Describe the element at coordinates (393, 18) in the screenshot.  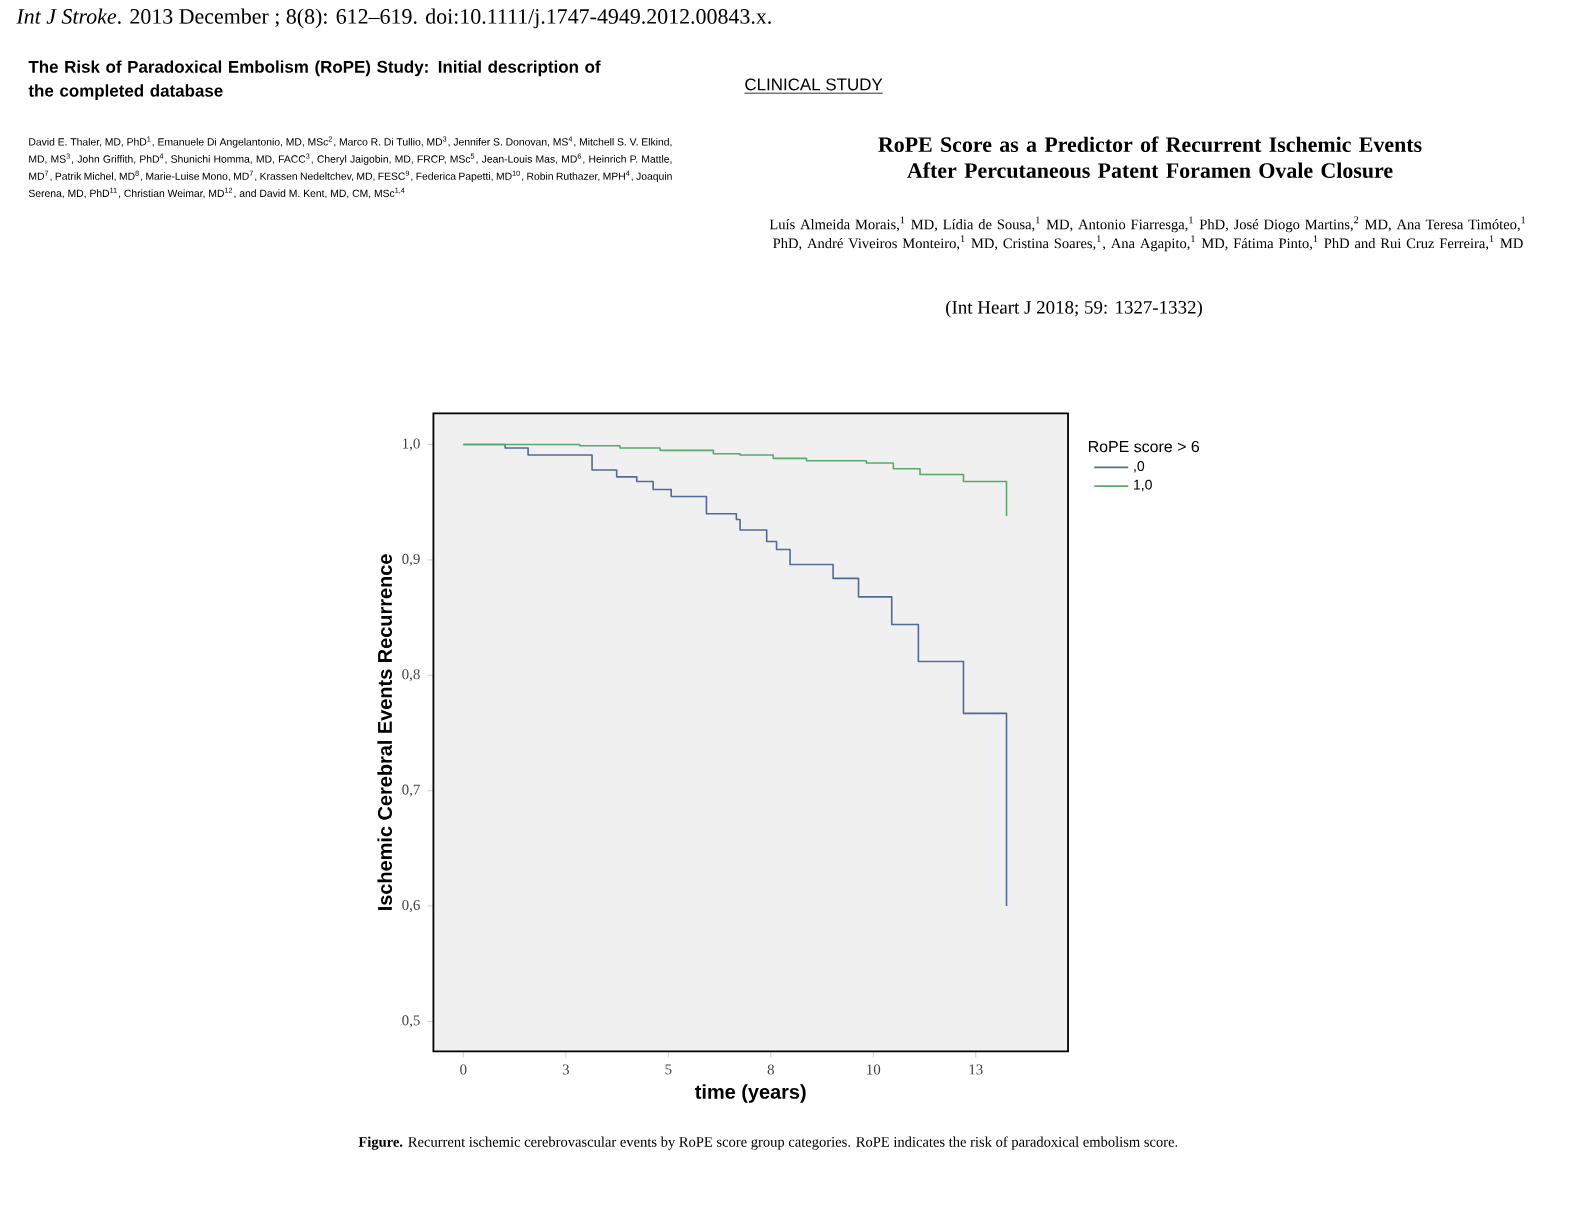
I see `text: Int J Stroke. 2013 December ; 8(8): 612–619. doi:10.1111/j.1747-4949.2012.00843.x.` at that location.